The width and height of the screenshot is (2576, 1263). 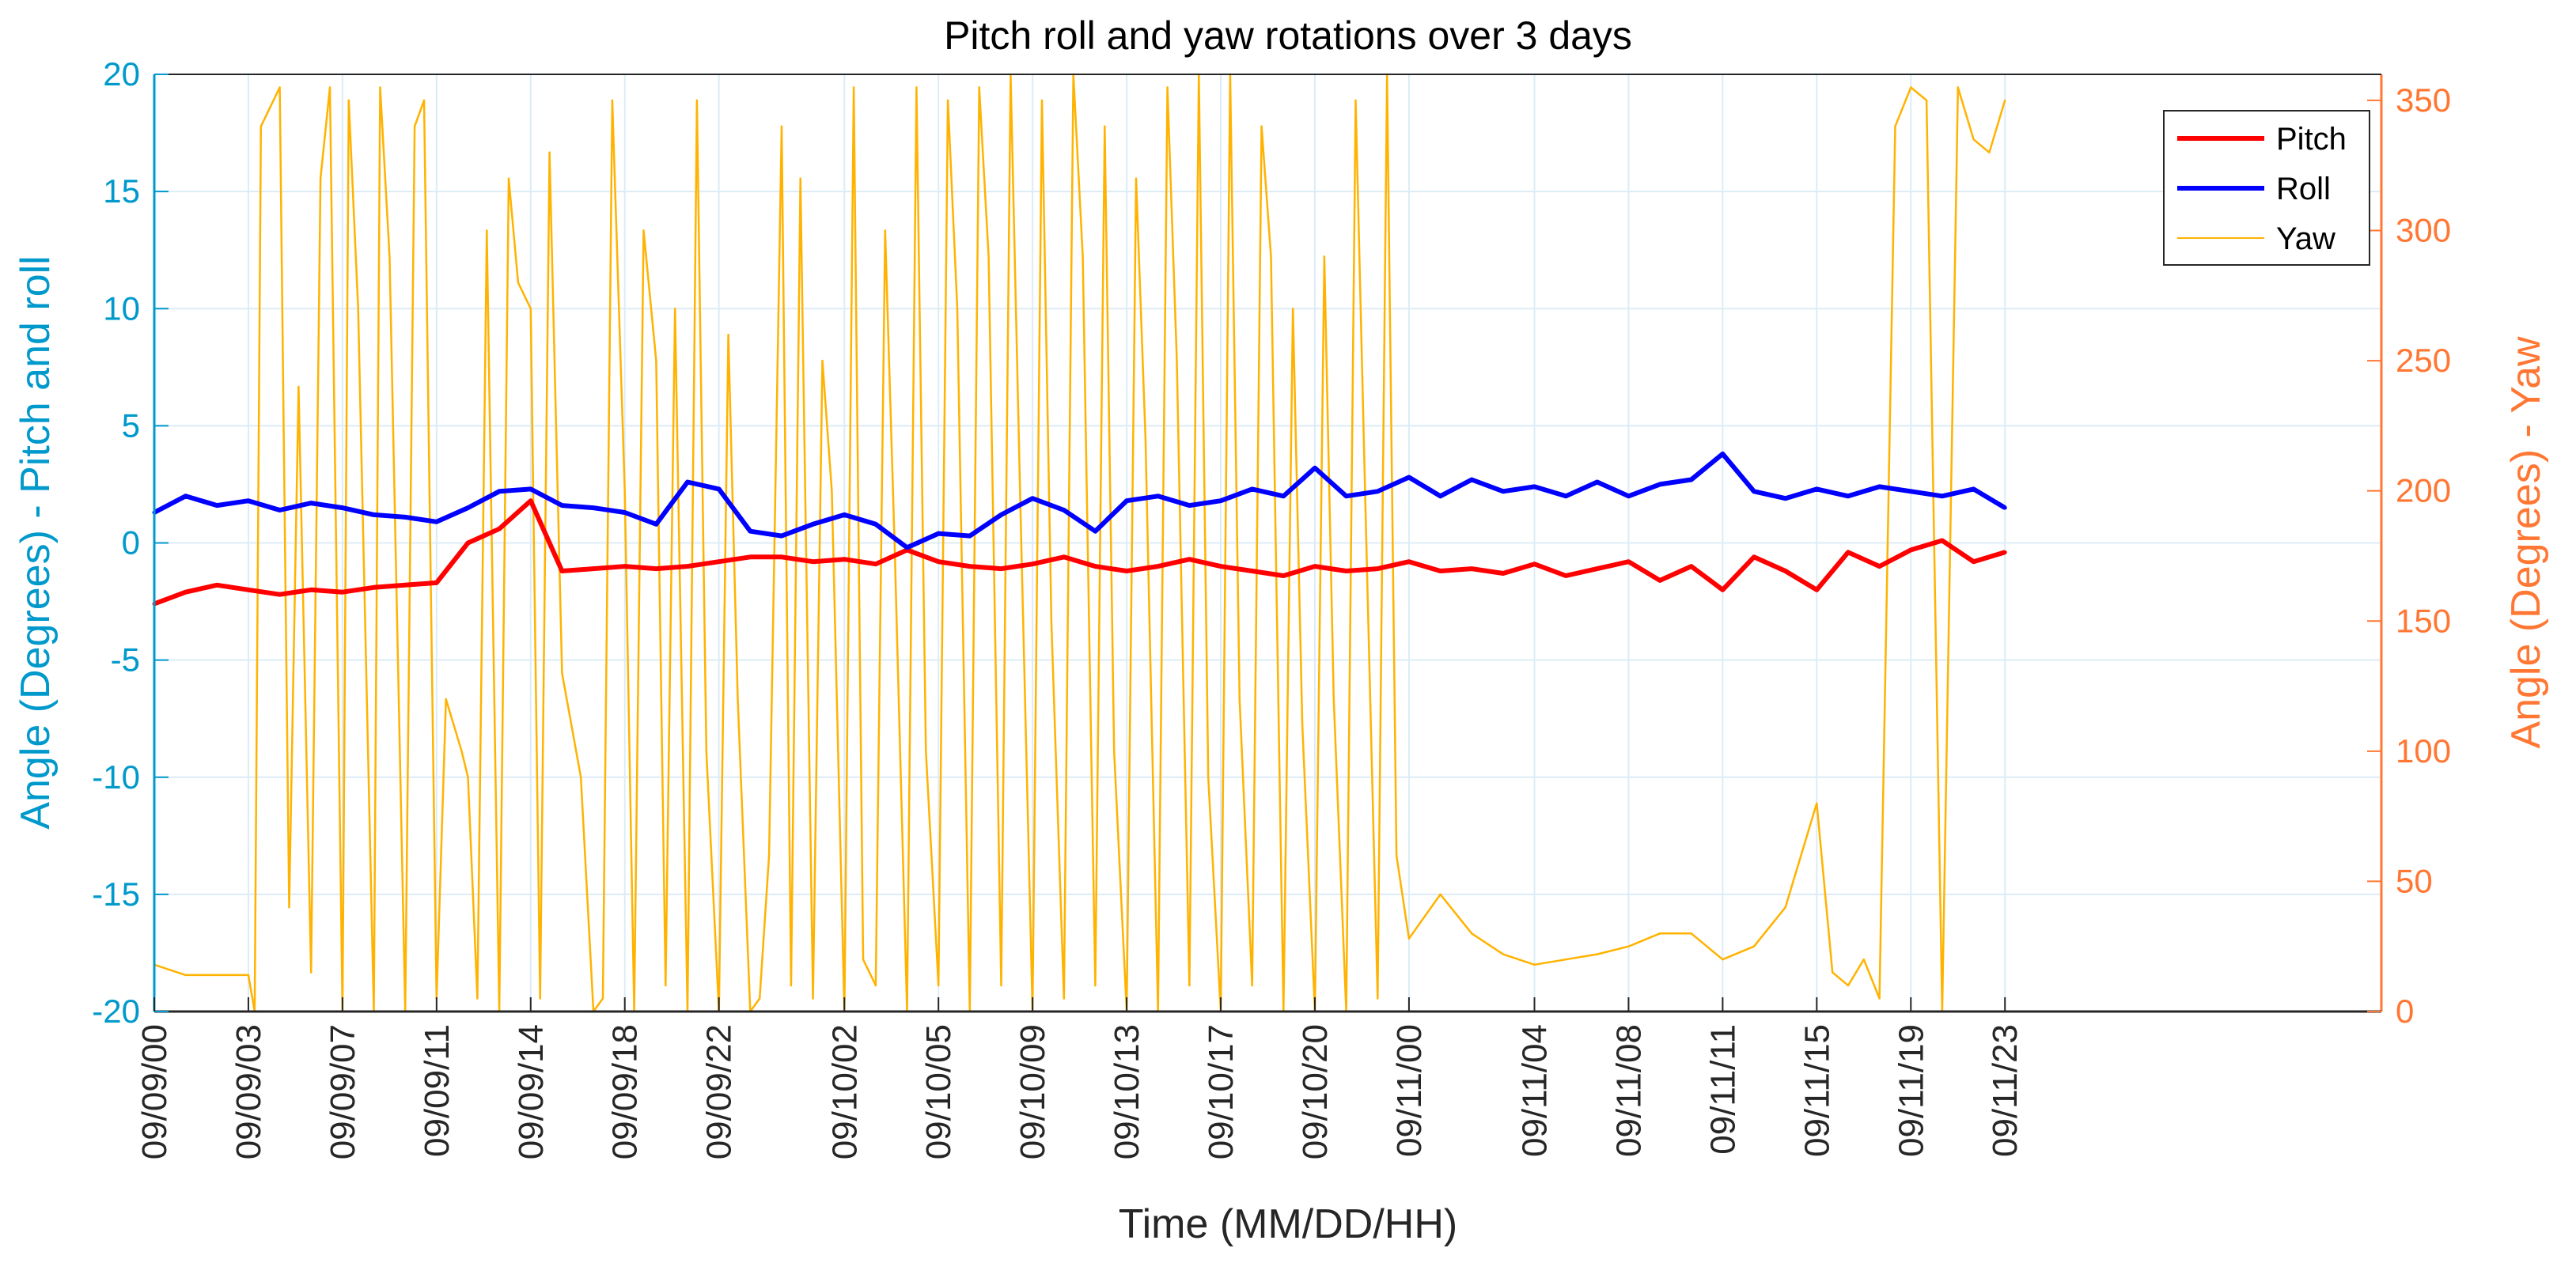 What do you see at coordinates (2423, 751) in the screenshot?
I see `right-tick-label: 100` at bounding box center [2423, 751].